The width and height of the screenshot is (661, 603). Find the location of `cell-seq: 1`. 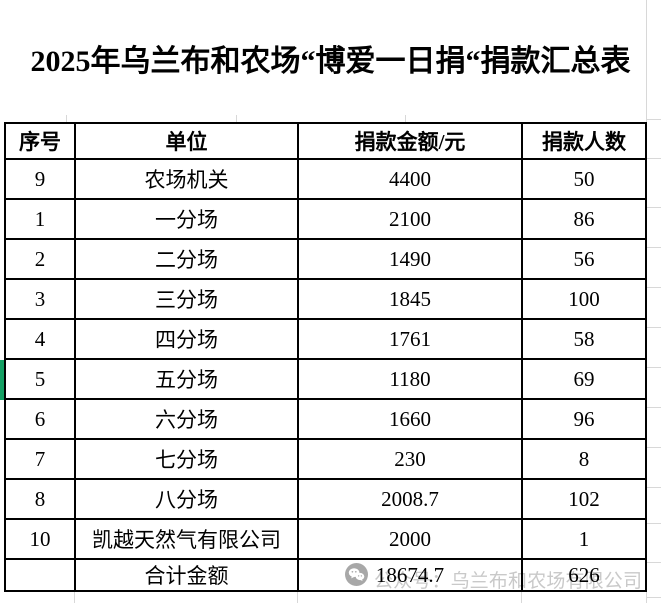

cell-seq: 1 is located at coordinates (40, 219).